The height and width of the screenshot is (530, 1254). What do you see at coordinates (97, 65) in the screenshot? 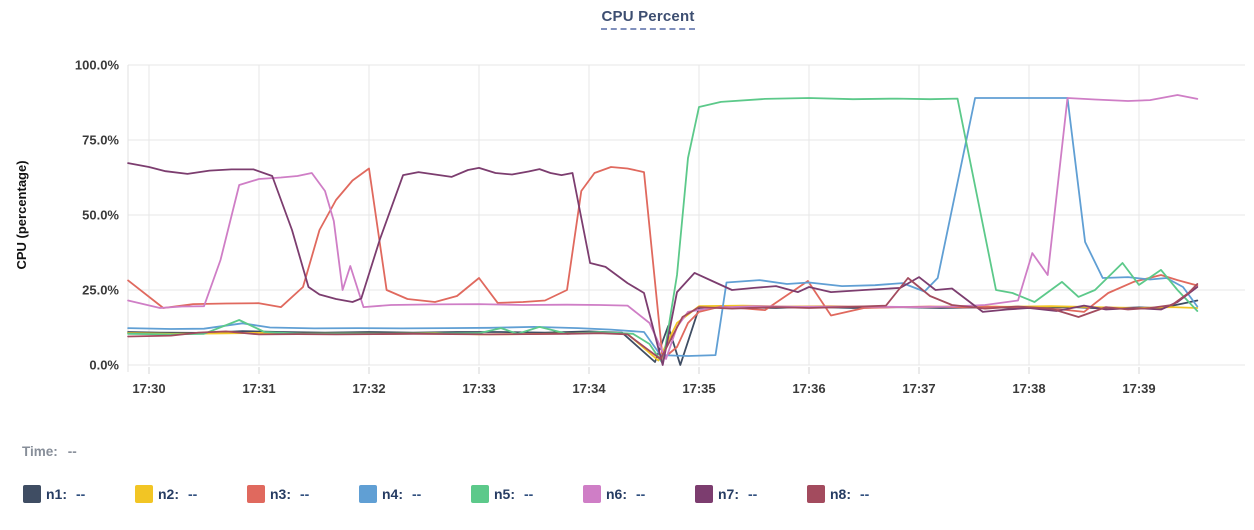
I see `y-tick-label: 100.0%` at bounding box center [97, 65].